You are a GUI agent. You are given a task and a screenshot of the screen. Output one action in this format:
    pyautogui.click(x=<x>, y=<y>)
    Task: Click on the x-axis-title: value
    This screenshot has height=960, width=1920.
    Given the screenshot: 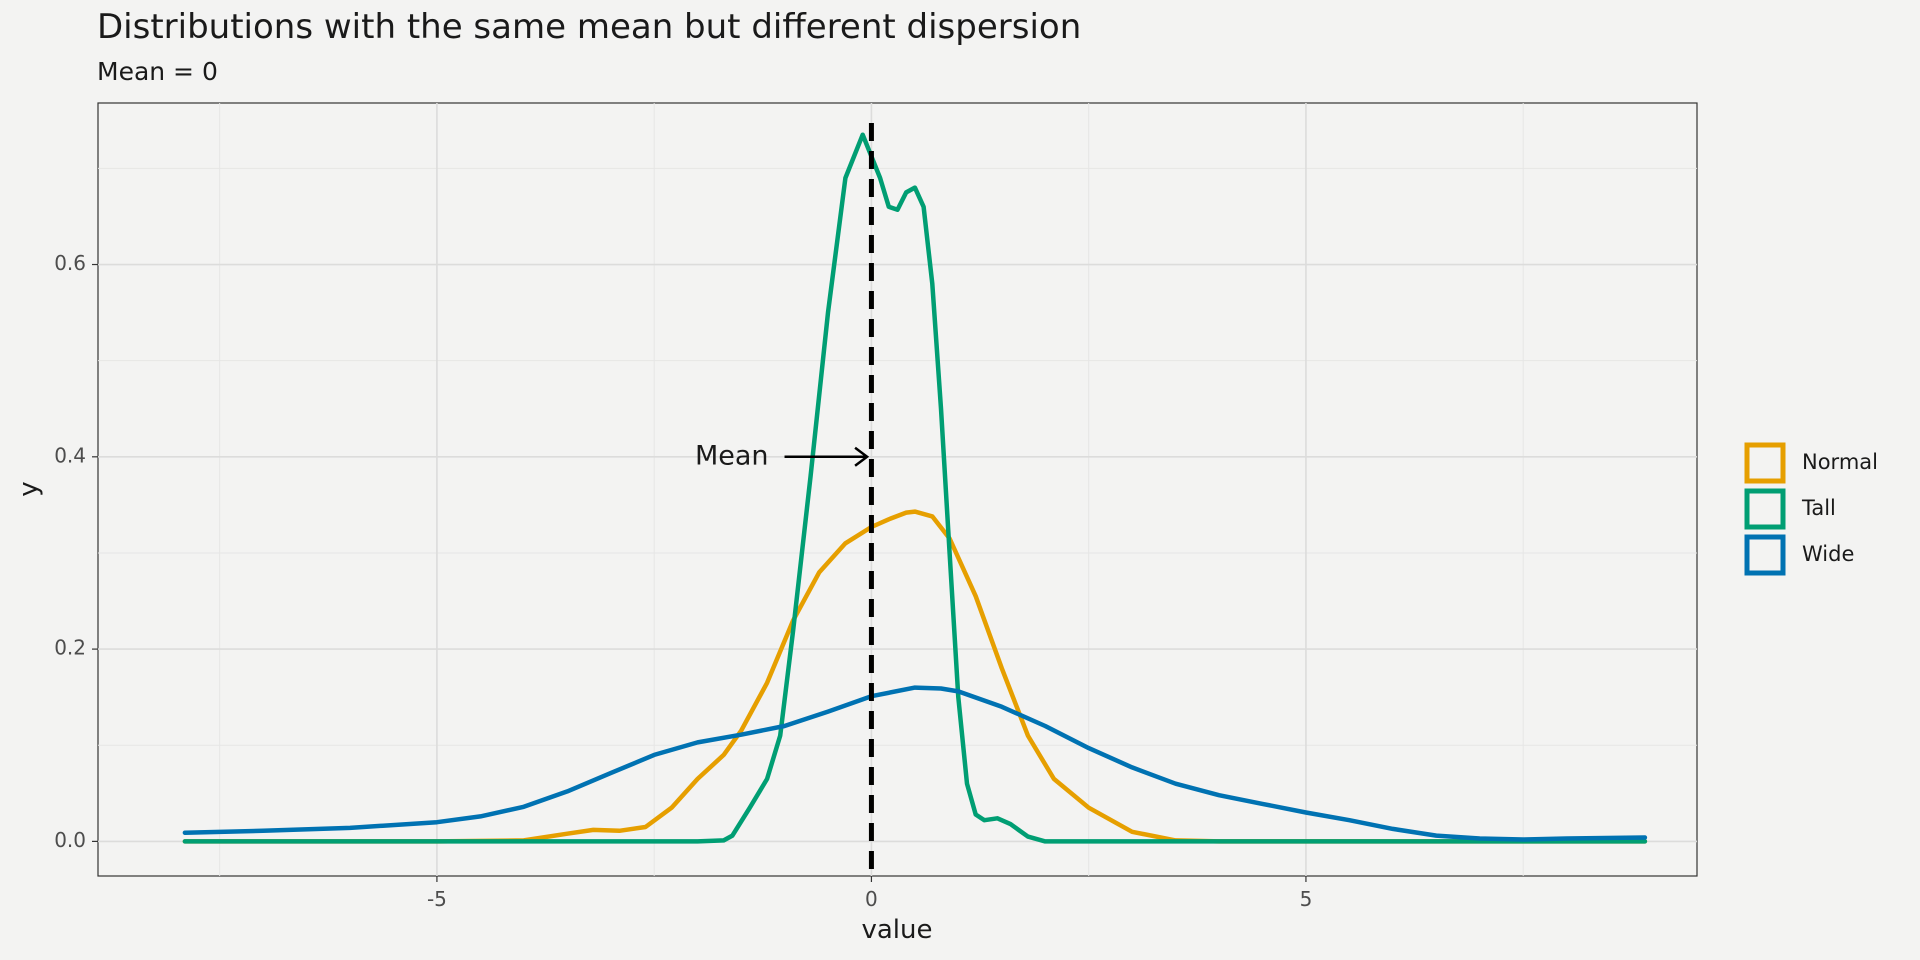 What is the action you would take?
    pyautogui.click(x=896, y=930)
    